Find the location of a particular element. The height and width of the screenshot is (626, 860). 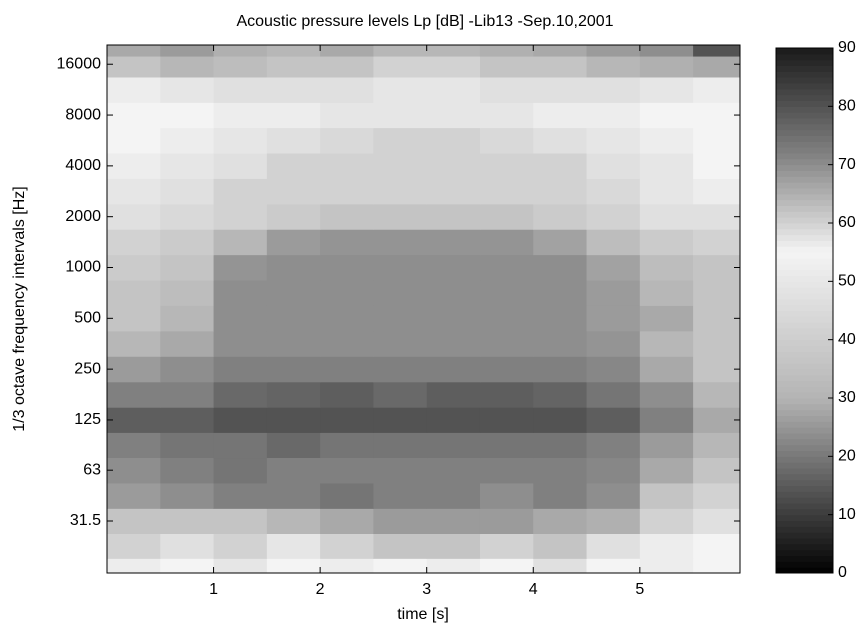

colorbar-tick-label: 80 is located at coordinates (847, 106).